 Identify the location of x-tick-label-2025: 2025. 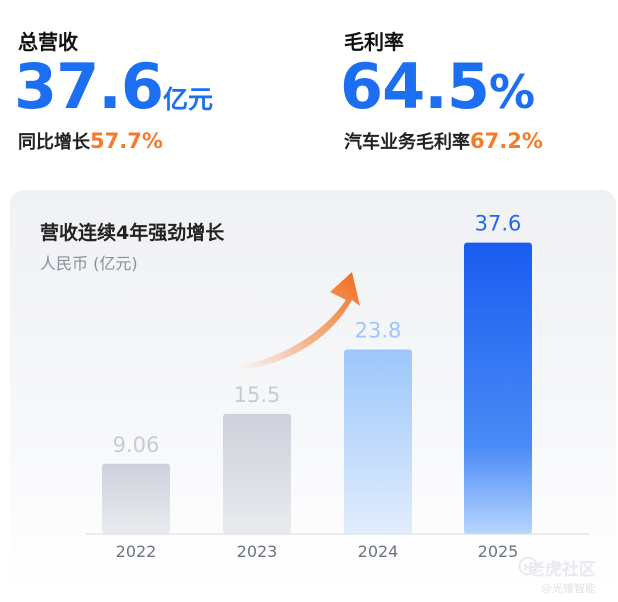
(498, 551).